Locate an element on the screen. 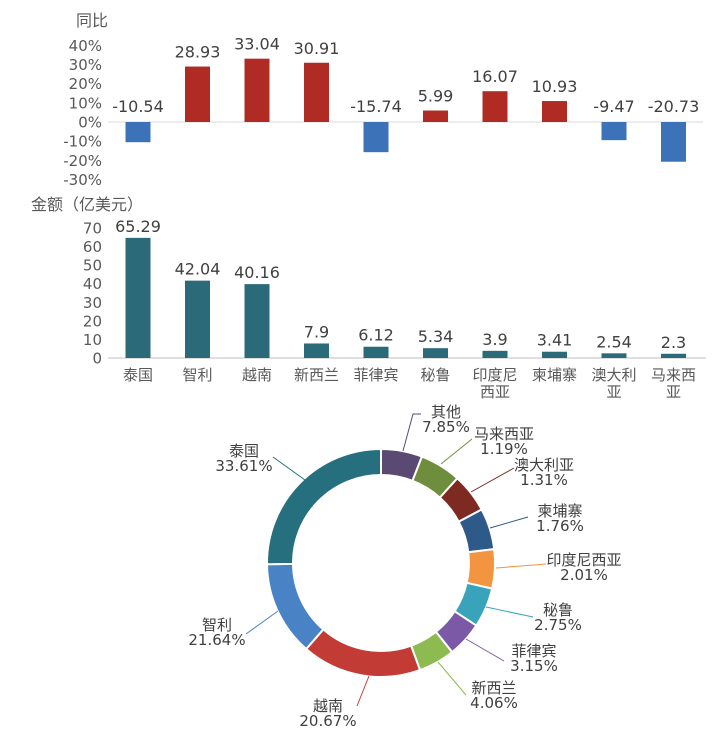 Image resolution: width=721 pixels, height=730 pixels. donut-label-泰国: 泰国 is located at coordinates (244, 451).